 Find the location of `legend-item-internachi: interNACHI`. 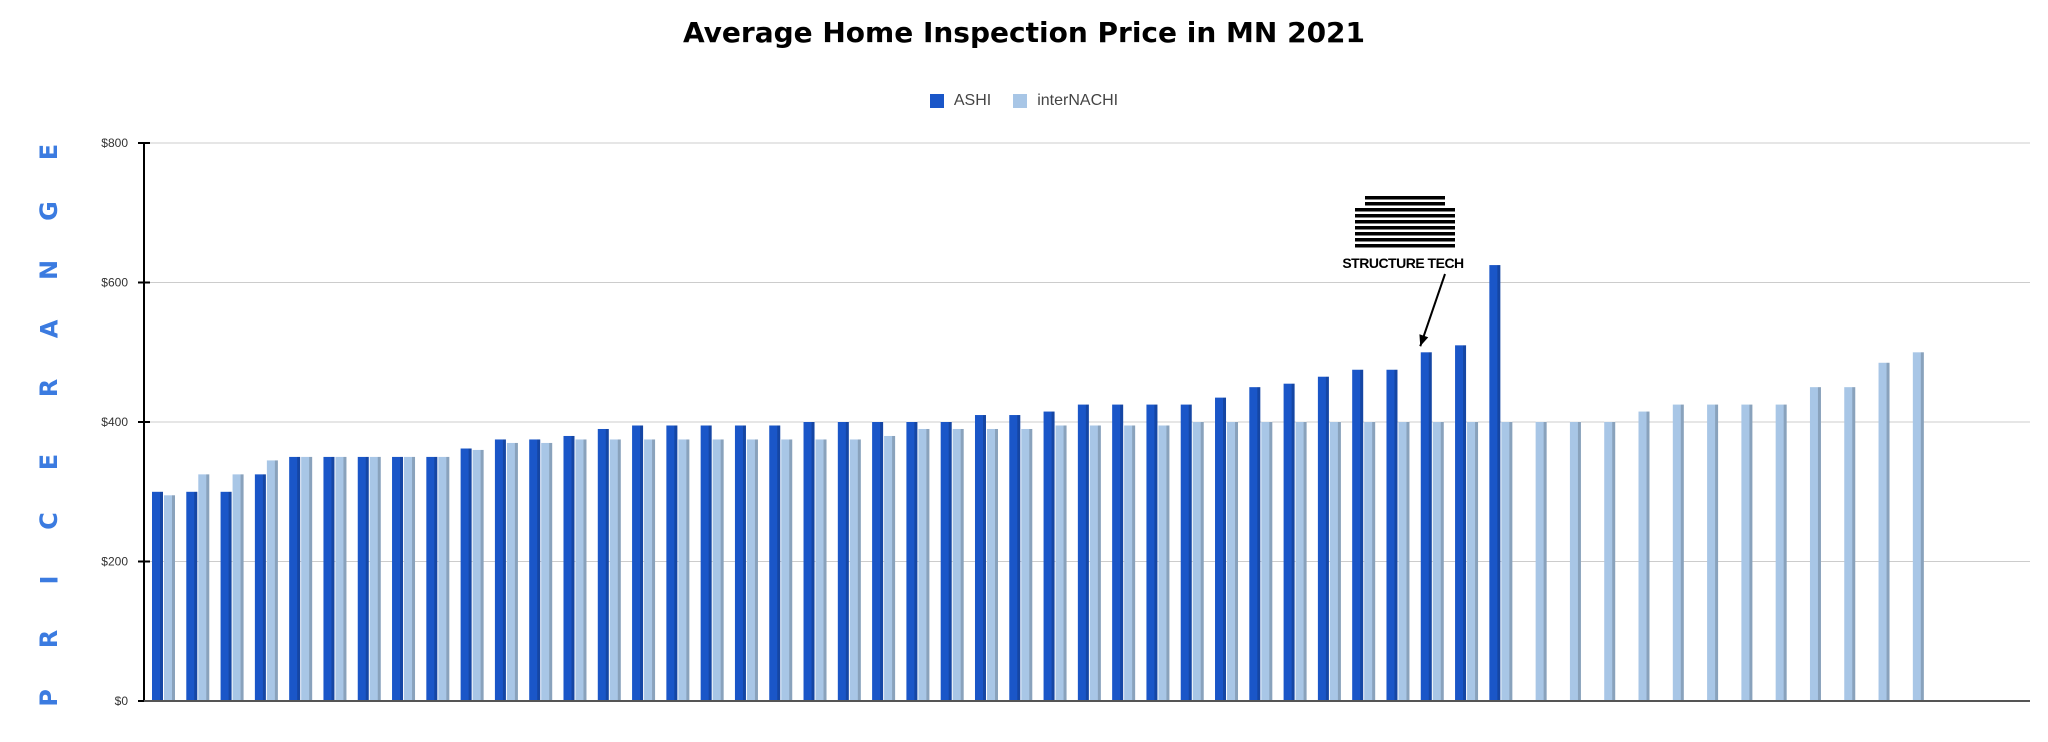

legend-item-internachi: interNACHI is located at coordinates (1065, 101).